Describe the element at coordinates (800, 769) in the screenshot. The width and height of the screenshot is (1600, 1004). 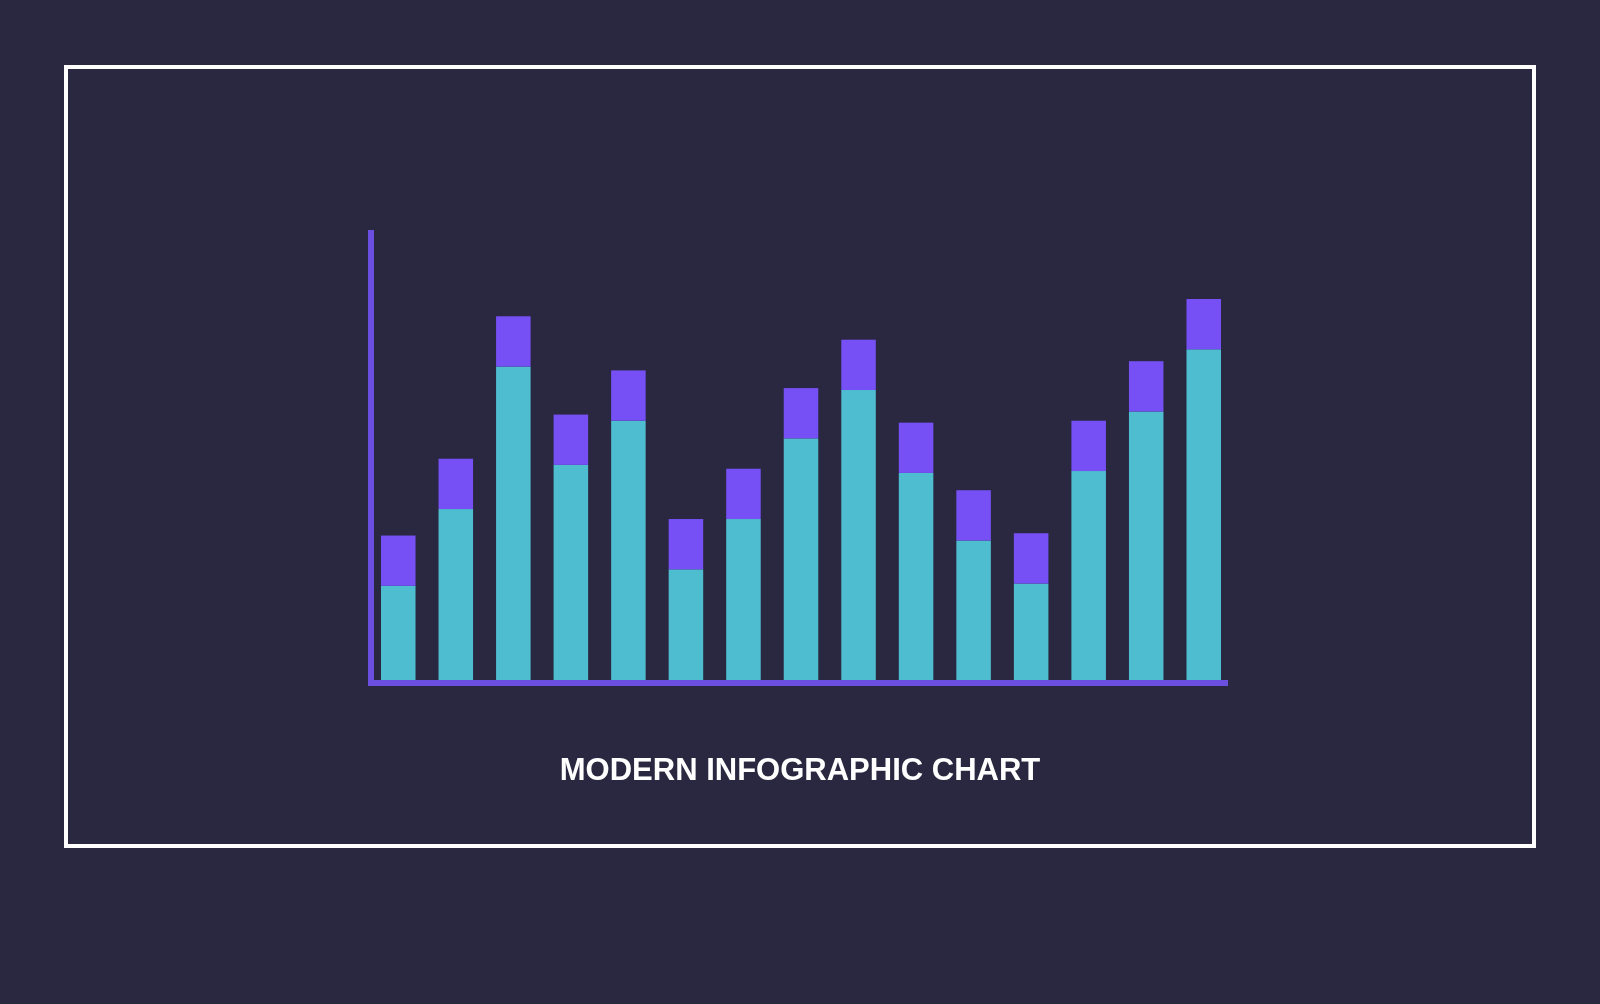
I see `text: MODERN INFOGRAPHIC CHART` at that location.